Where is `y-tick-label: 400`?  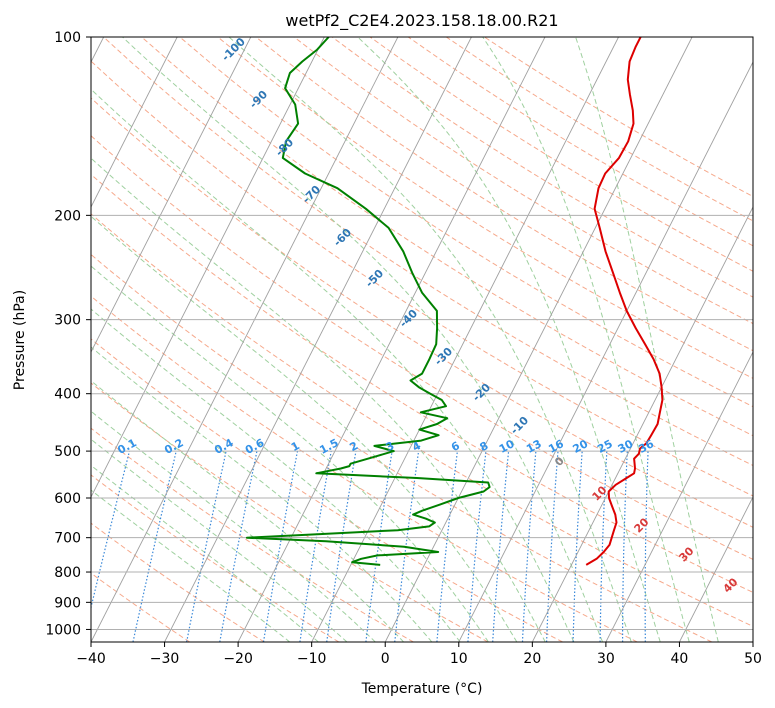
y-tick-label: 400 is located at coordinates (67, 395).